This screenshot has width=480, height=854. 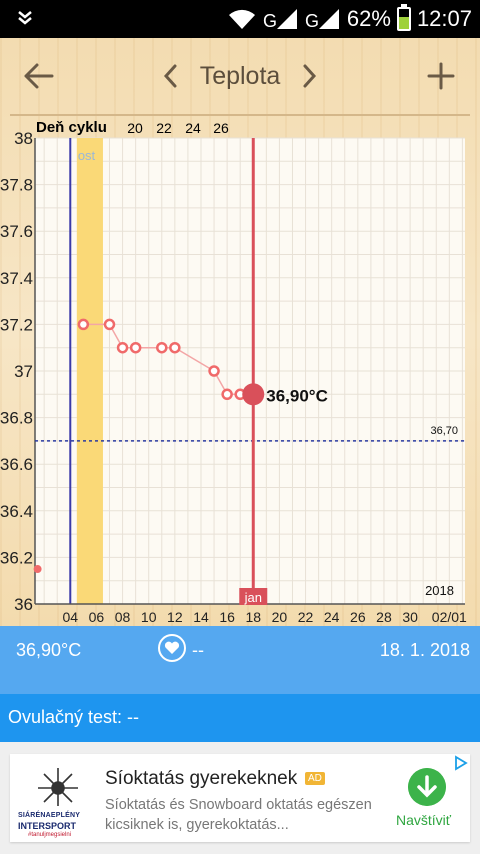 What do you see at coordinates (315, 778) in the screenshot?
I see `ad-tag: AD` at bounding box center [315, 778].